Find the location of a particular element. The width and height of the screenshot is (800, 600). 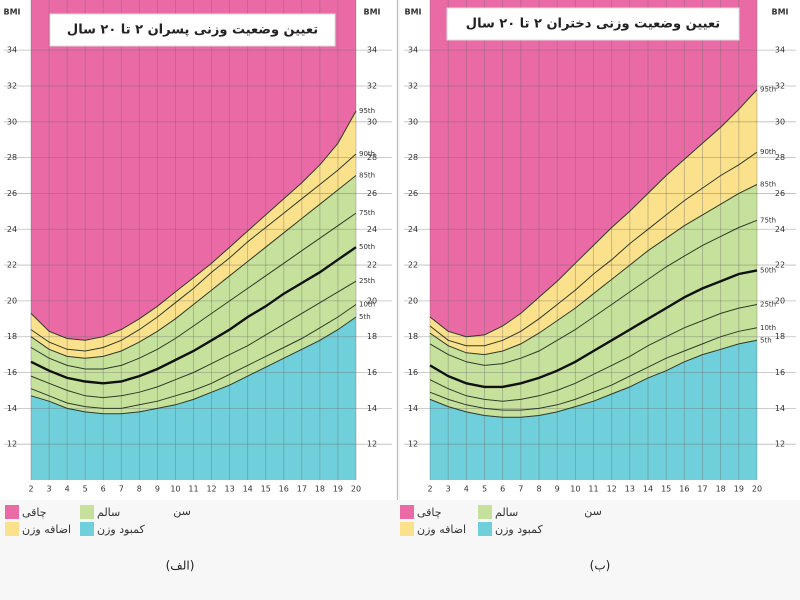

x-tick-label: 15 is located at coordinates (666, 489).